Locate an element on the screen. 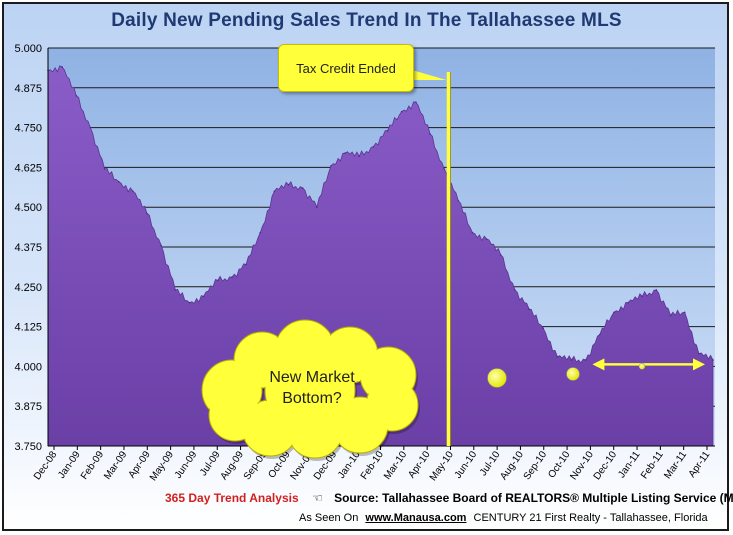  y-tick-label: 4.250 is located at coordinates (28, 288).